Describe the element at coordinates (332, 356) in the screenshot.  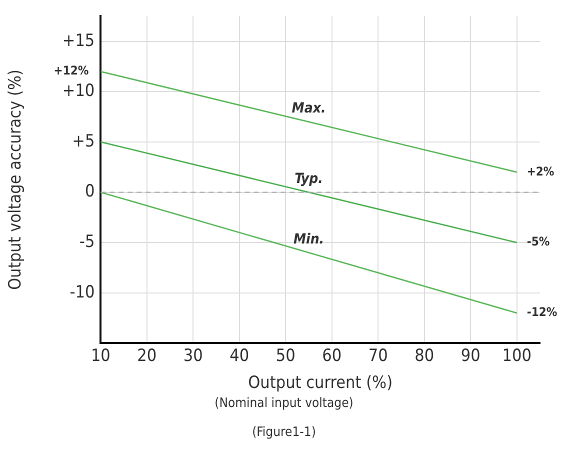
I see `x-tick-label: 60` at that location.